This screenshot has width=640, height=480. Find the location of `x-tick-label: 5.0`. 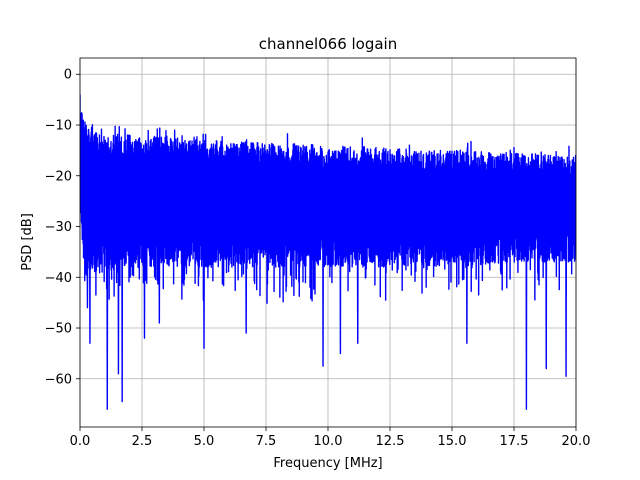

x-tick-label: 5.0 is located at coordinates (204, 441).